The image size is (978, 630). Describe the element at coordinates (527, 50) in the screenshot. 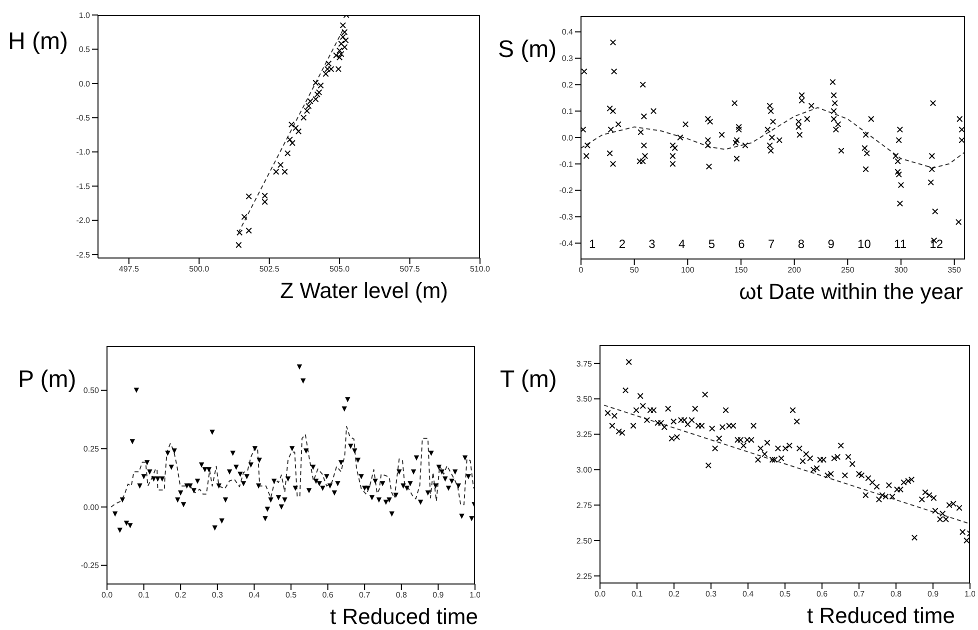

I see `y-axis-title: S (m)` at that location.